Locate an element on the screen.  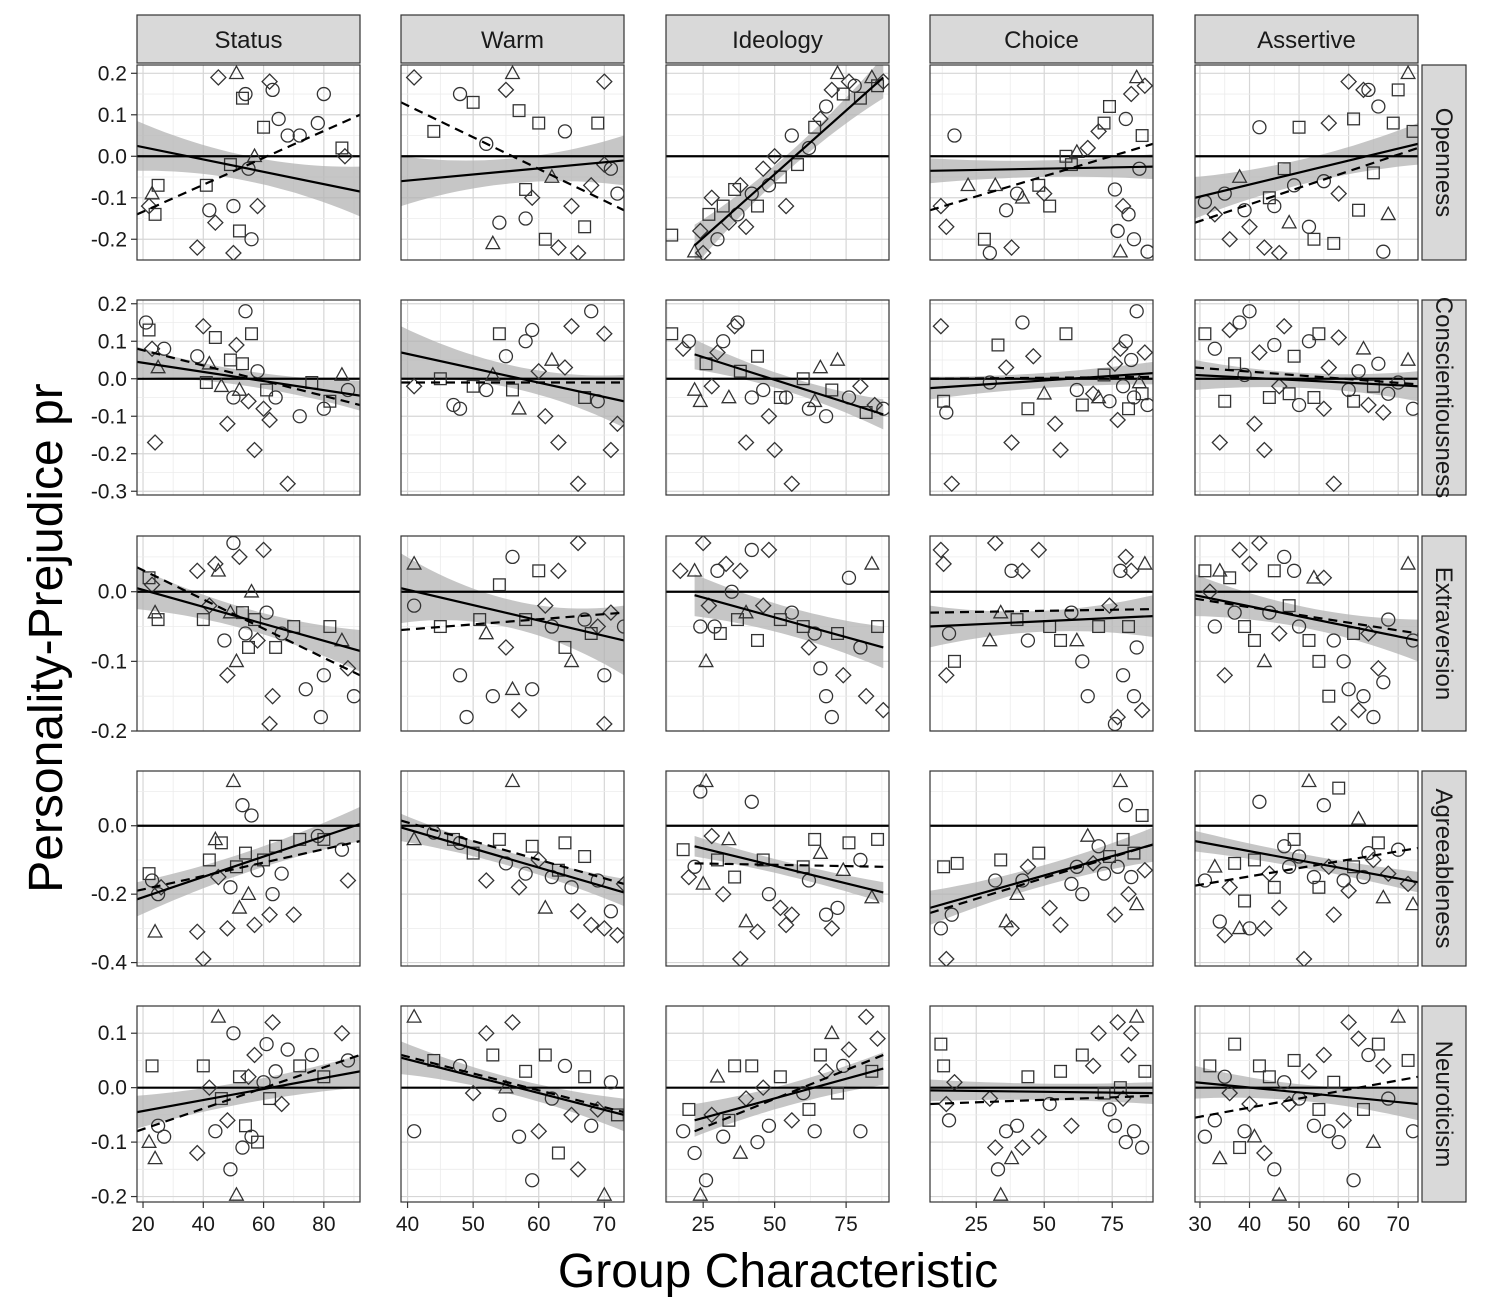
x-tick-label: 40 is located at coordinates (1249, 1224).